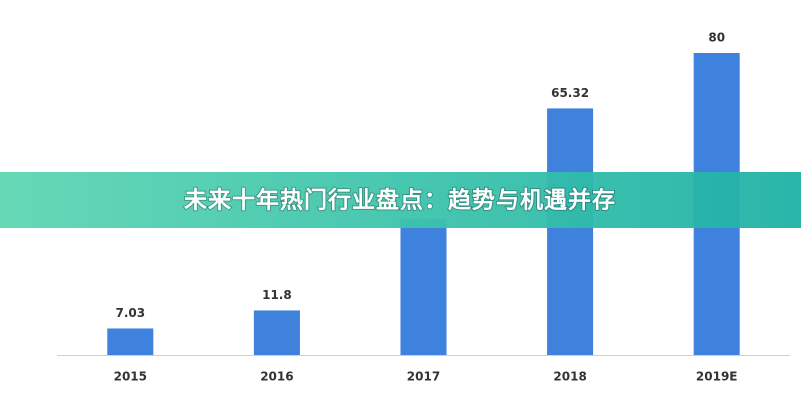 The height and width of the screenshot is (400, 801). I want to click on data-label: 80, so click(716, 38).